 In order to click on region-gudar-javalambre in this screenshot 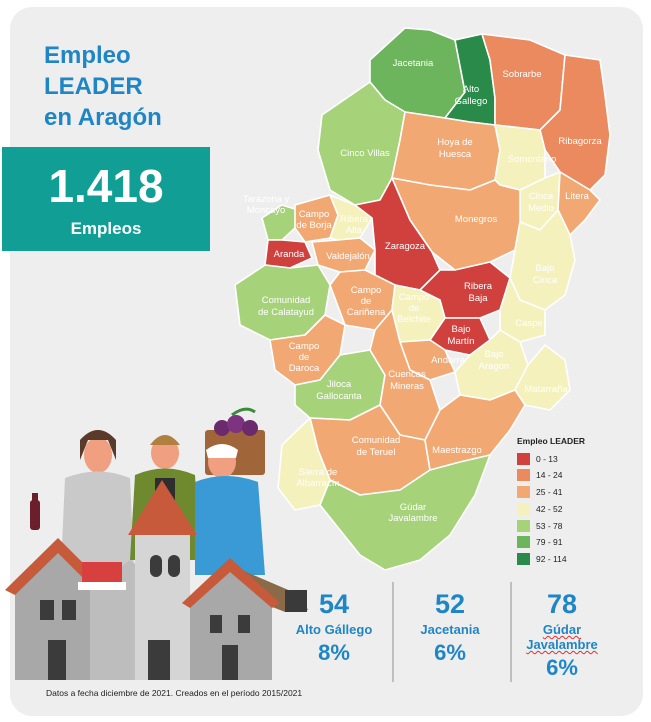, I will do `click(405, 512)`.